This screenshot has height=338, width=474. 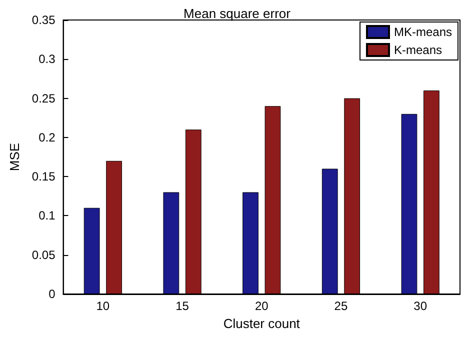 What do you see at coordinates (52, 294) in the screenshot?
I see `y-tick-label: 0` at bounding box center [52, 294].